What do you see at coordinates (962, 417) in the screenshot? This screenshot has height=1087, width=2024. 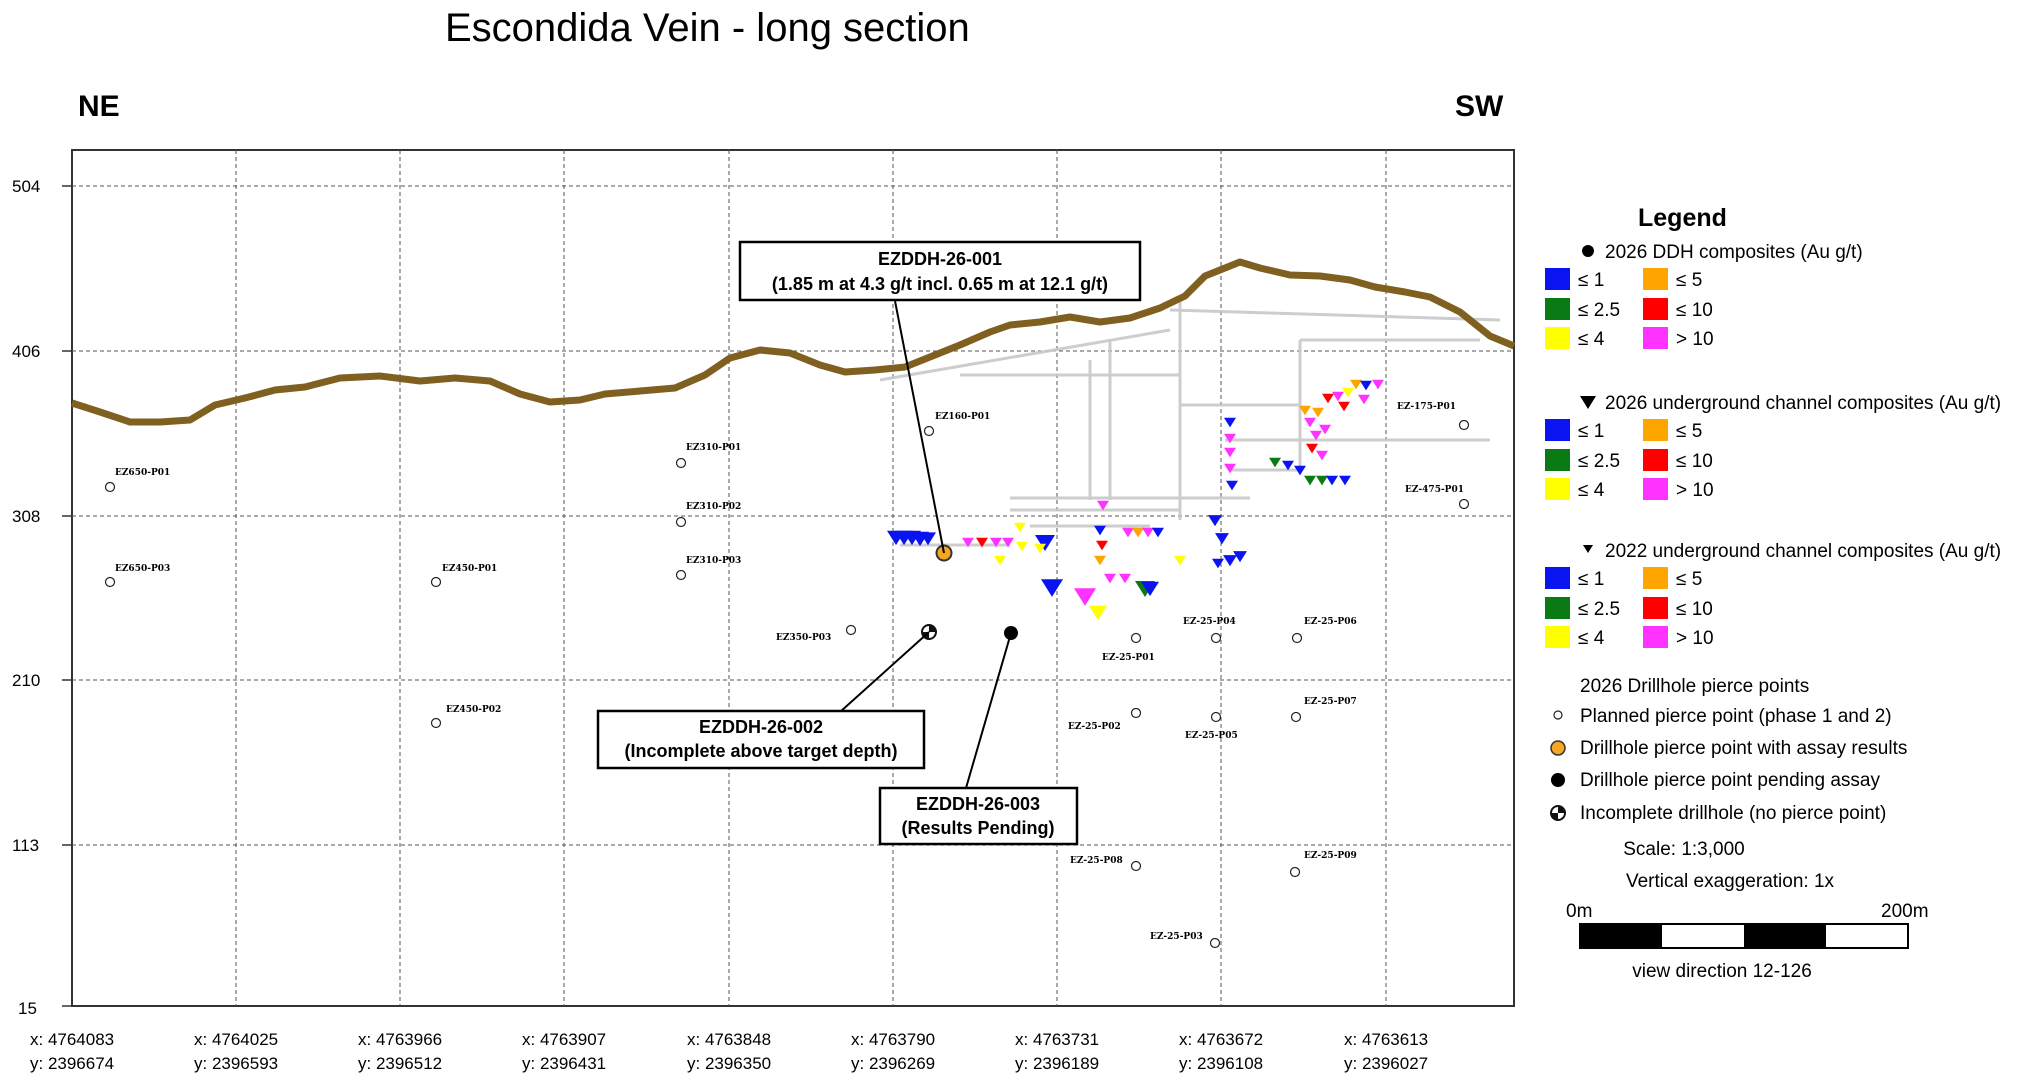 I see `pierce-point-label: EZ160-P01` at bounding box center [962, 417].